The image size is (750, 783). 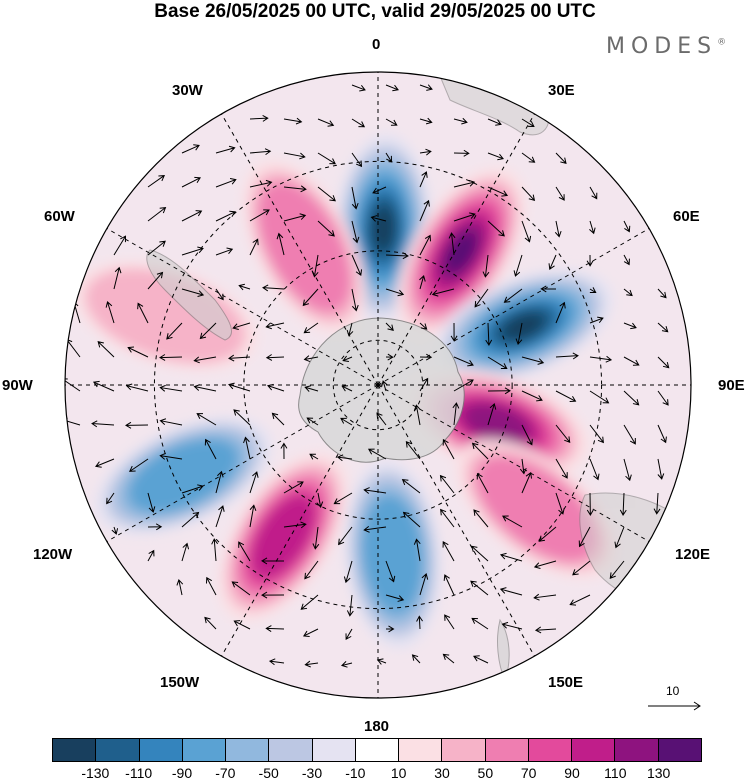 I want to click on lon-label-150w: 150W, so click(x=180, y=682).